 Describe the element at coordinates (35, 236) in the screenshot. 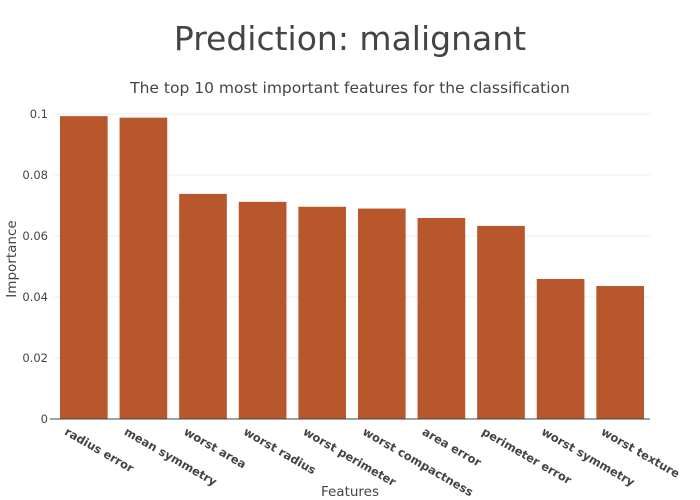

I see `y-tick-label: 0.06` at that location.